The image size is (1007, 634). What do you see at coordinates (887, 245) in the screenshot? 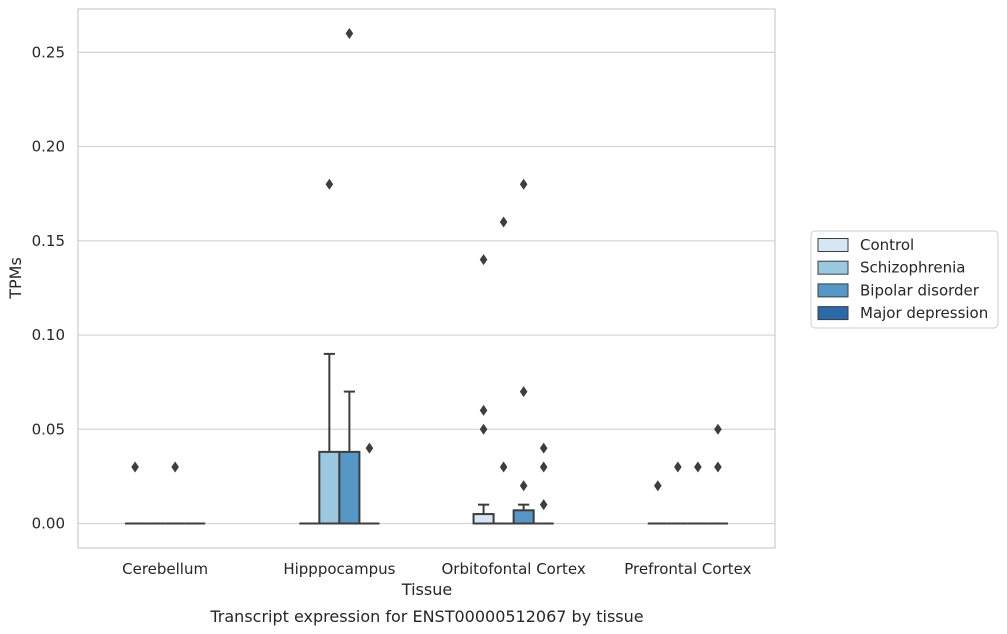
I see `legend-label: Control` at bounding box center [887, 245].